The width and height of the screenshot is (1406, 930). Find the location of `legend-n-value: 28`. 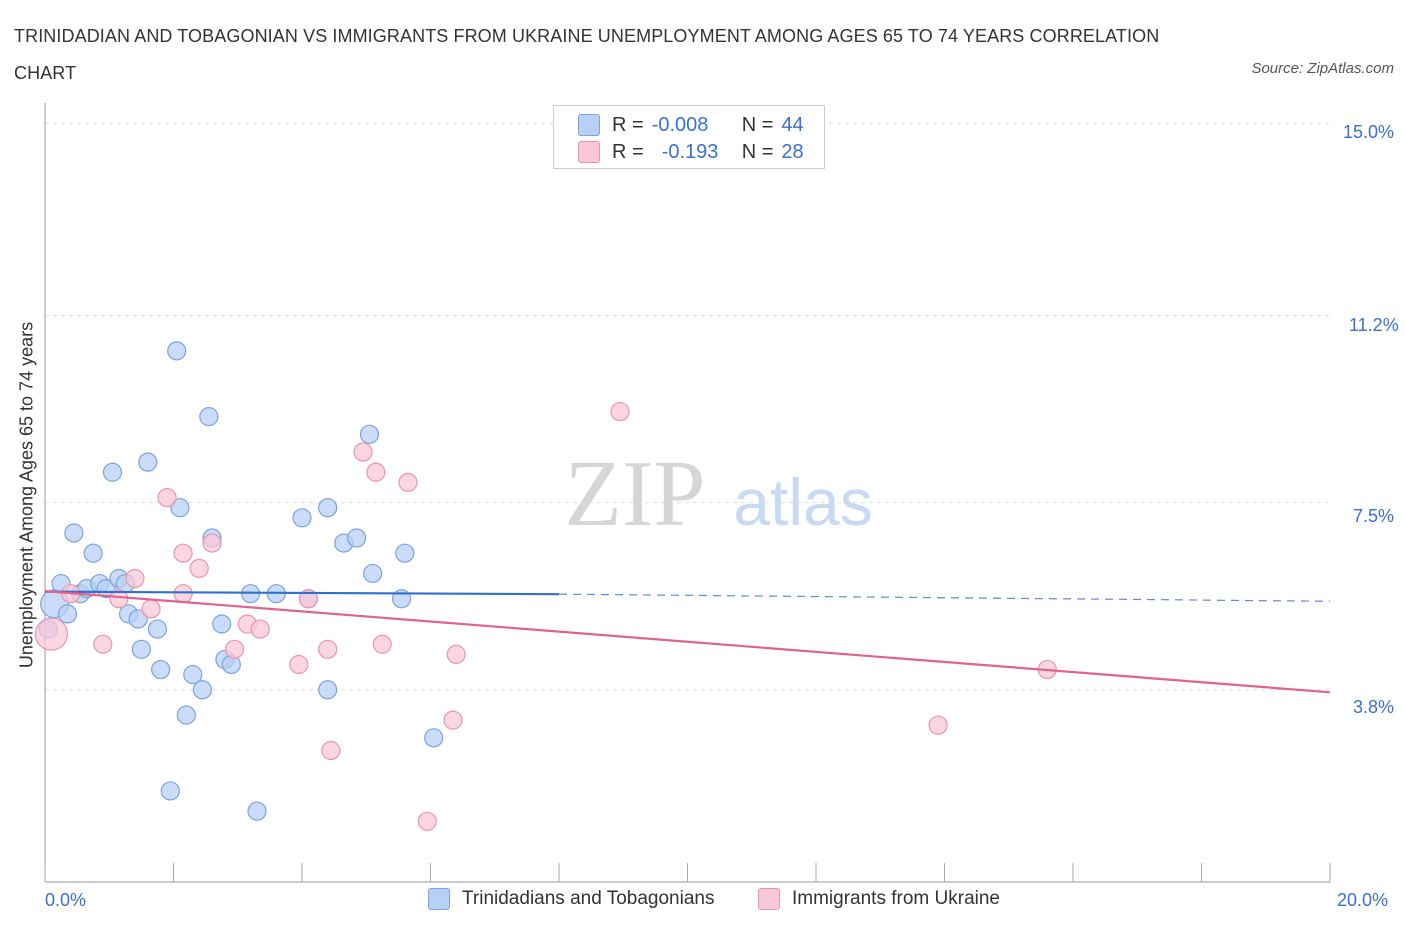

legend-n-value: 28 is located at coordinates (792, 151).